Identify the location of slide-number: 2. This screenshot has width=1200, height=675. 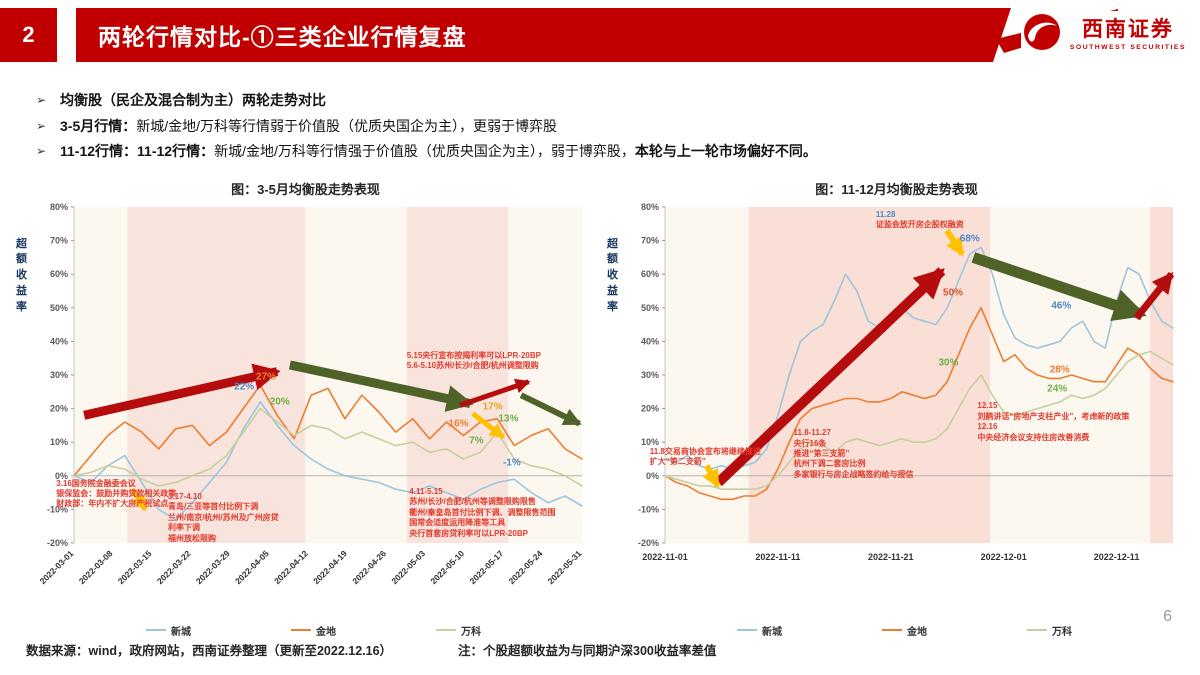
(28, 35).